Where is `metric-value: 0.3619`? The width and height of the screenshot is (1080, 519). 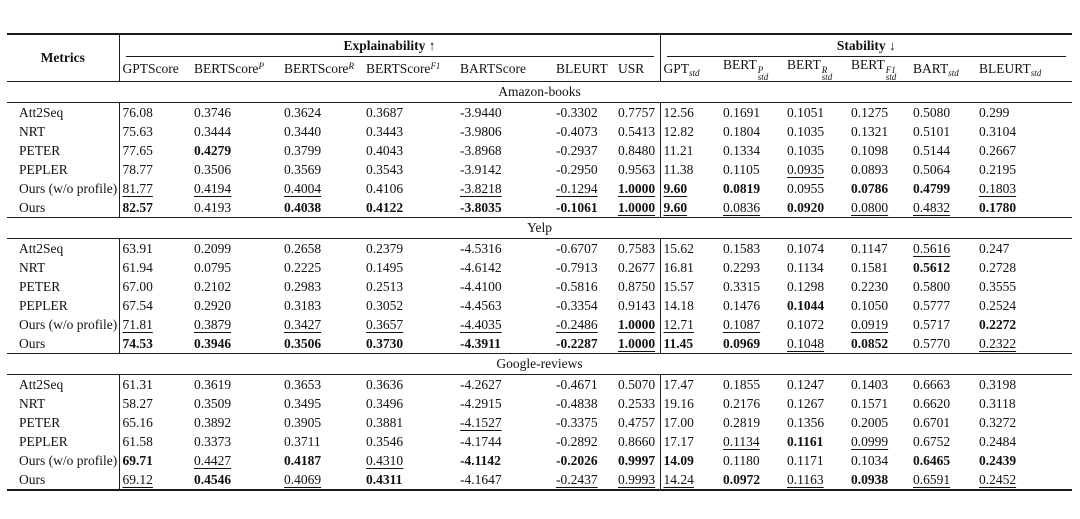 metric-value: 0.3619 is located at coordinates (213, 384).